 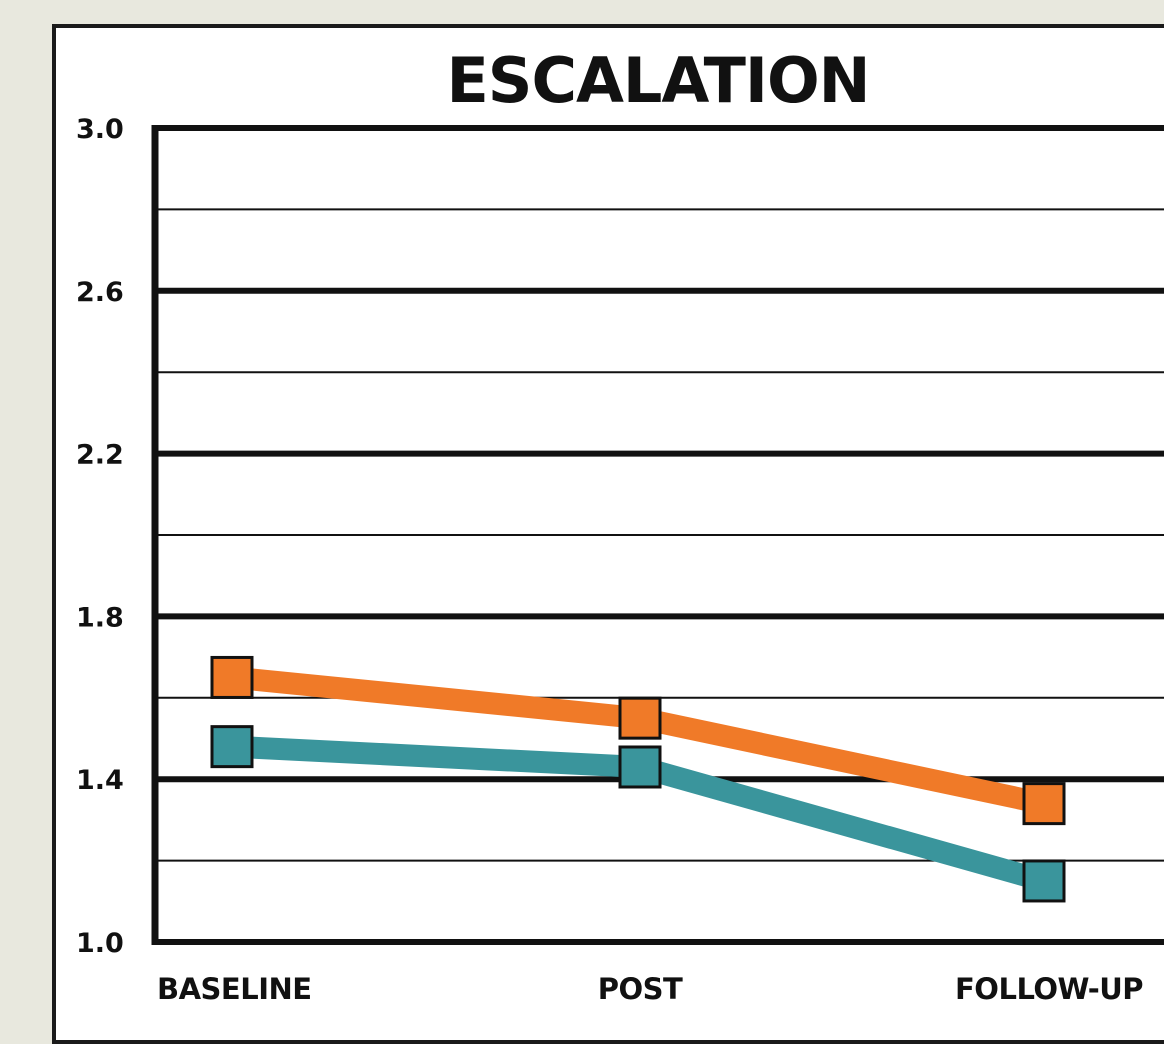 I want to click on y-tick-label: 1.4, so click(x=100, y=780).